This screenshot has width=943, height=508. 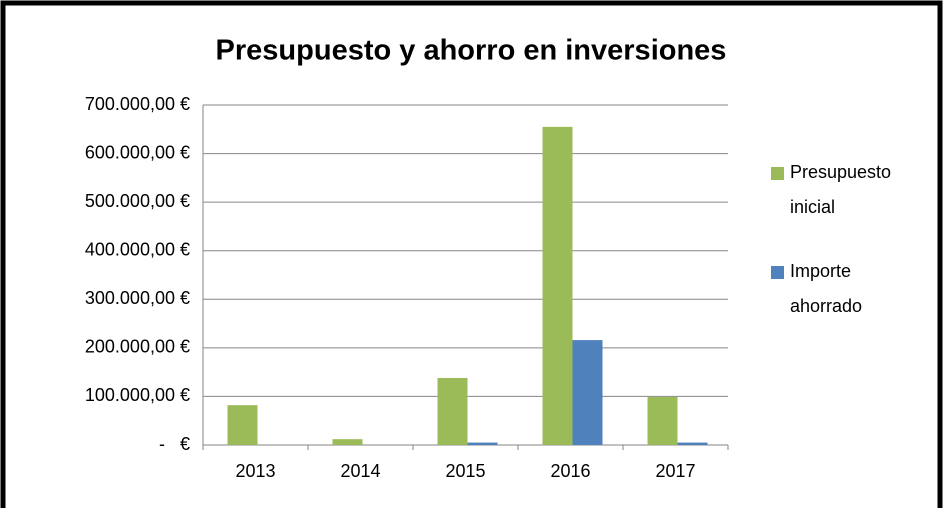 What do you see at coordinates (137, 298) in the screenshot?
I see `y-tick-label: 300.000,00 €` at bounding box center [137, 298].